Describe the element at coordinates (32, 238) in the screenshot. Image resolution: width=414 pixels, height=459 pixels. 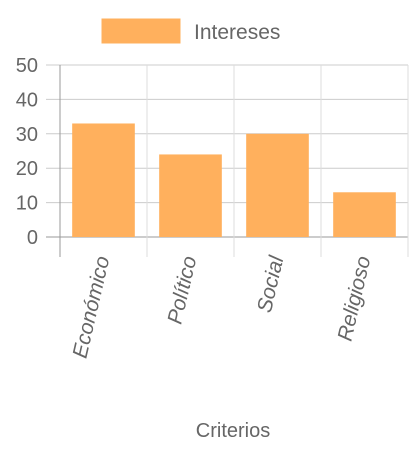
I see `y-tick-label: 0` at that location.